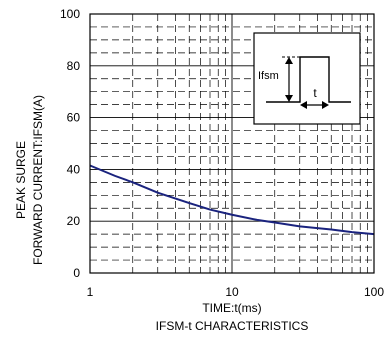 The image size is (384, 338). I want to click on pulse-waveform, so click(308, 79).